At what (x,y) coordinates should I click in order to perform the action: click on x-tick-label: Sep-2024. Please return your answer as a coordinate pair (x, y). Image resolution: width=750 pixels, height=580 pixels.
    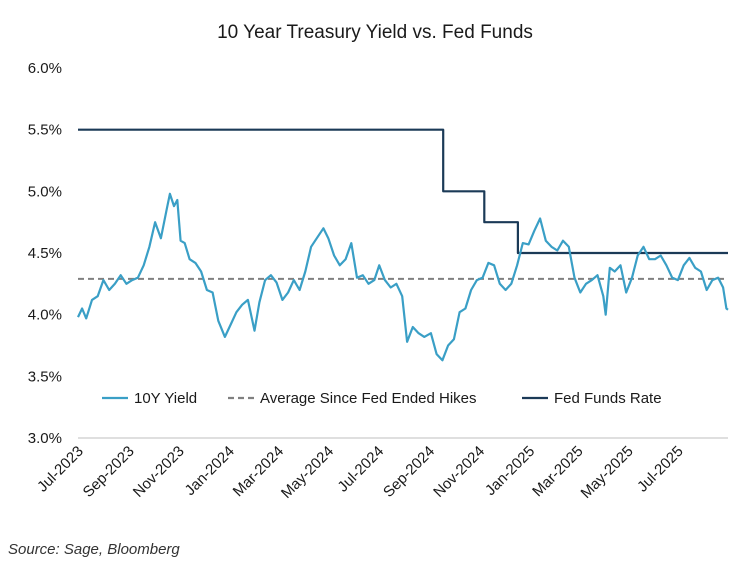
    Looking at the image, I should click on (409, 472).